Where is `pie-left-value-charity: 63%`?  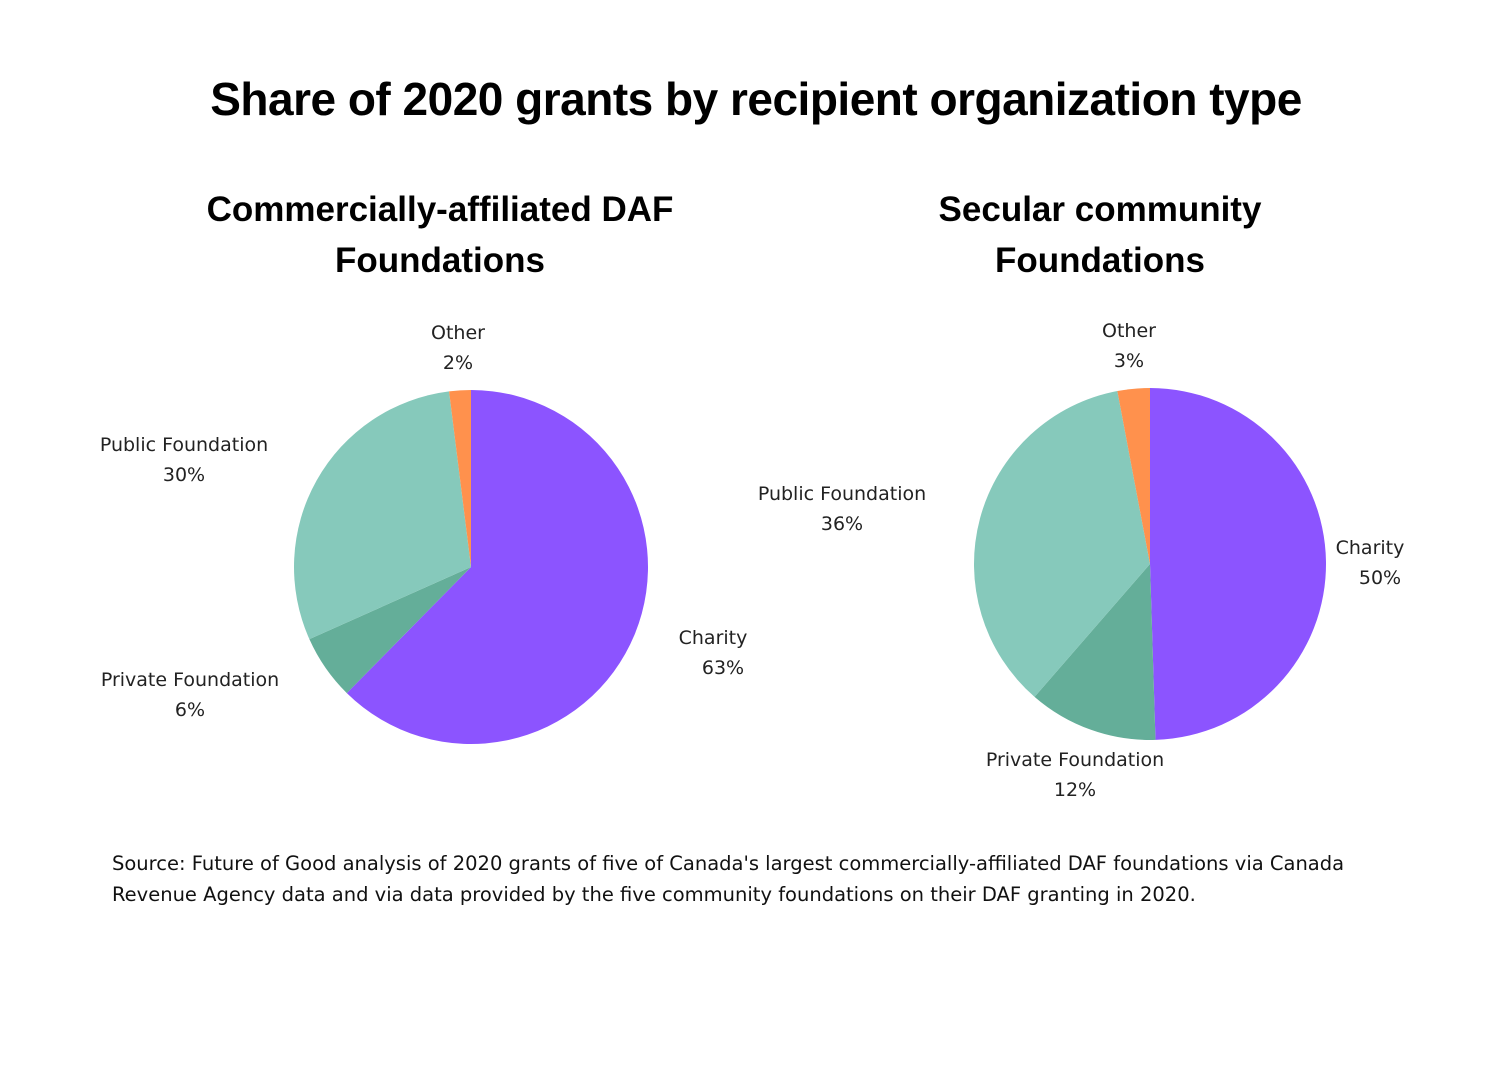 pie-left-value-charity: 63% is located at coordinates (723, 668).